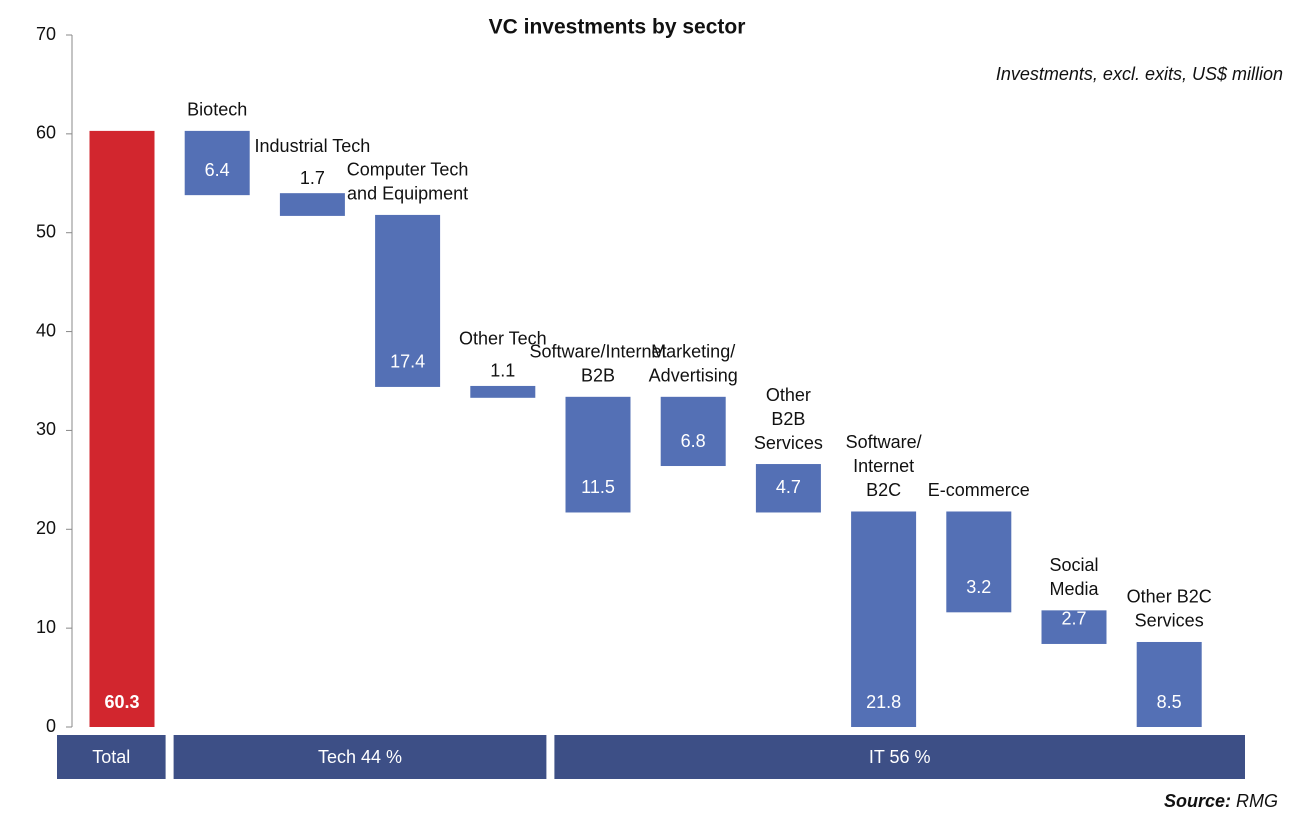 This screenshot has height=823, width=1292. Describe the element at coordinates (46, 133) in the screenshot. I see `y-tick-label: 60` at that location.